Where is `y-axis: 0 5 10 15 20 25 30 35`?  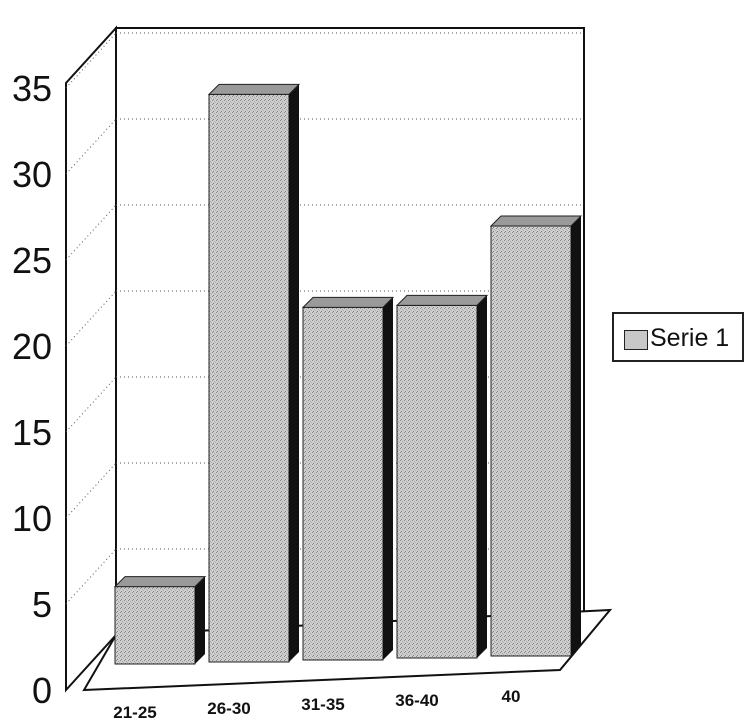
y-axis: 0 5 10 15 20 25 30 35 is located at coordinates (32, 389).